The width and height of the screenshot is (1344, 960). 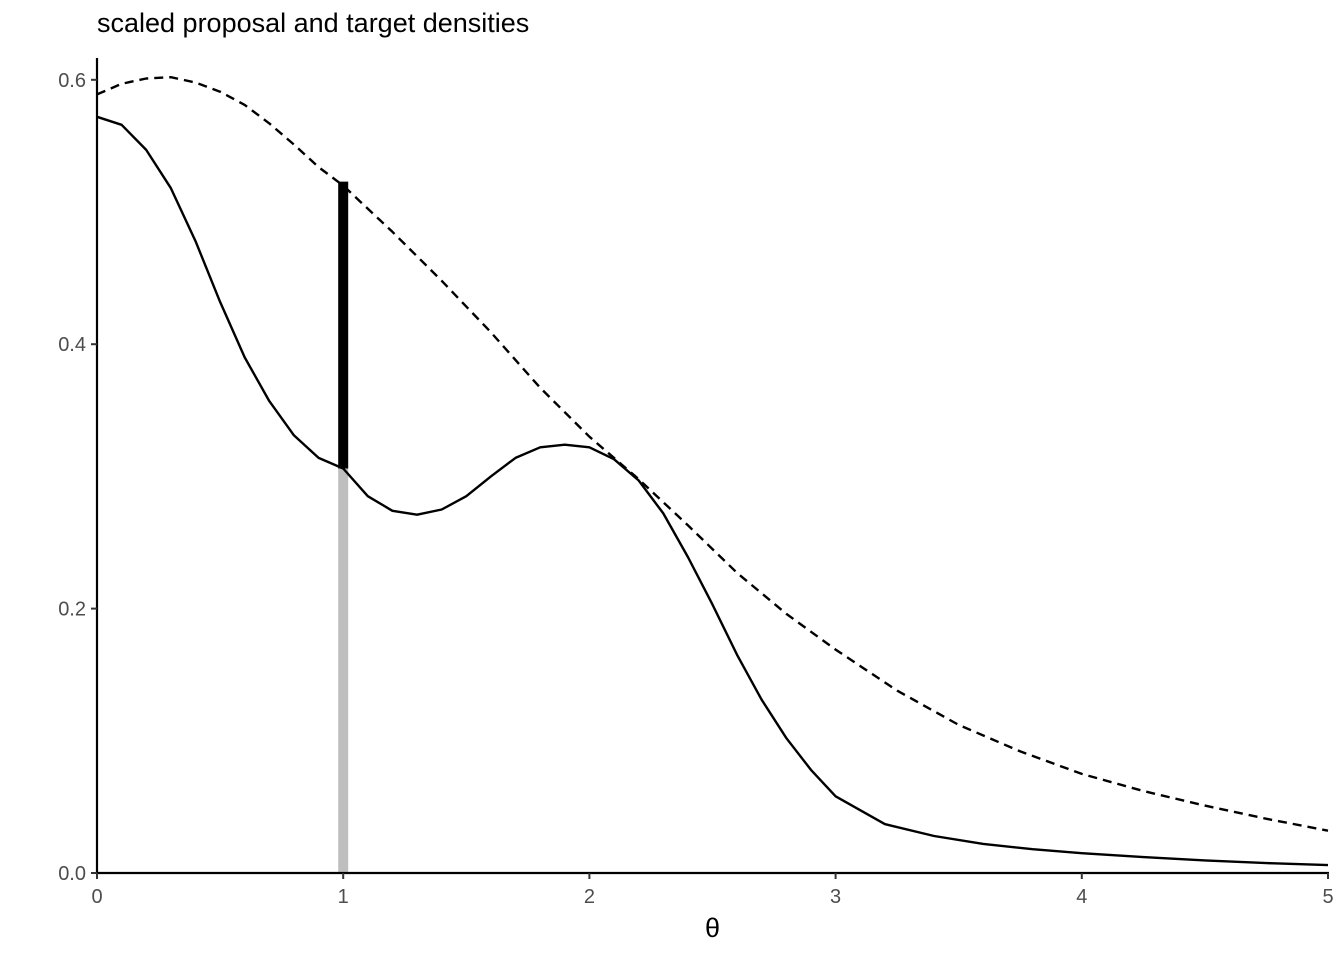 What do you see at coordinates (72, 610) in the screenshot?
I see `y-tick-label: 0.2` at bounding box center [72, 610].